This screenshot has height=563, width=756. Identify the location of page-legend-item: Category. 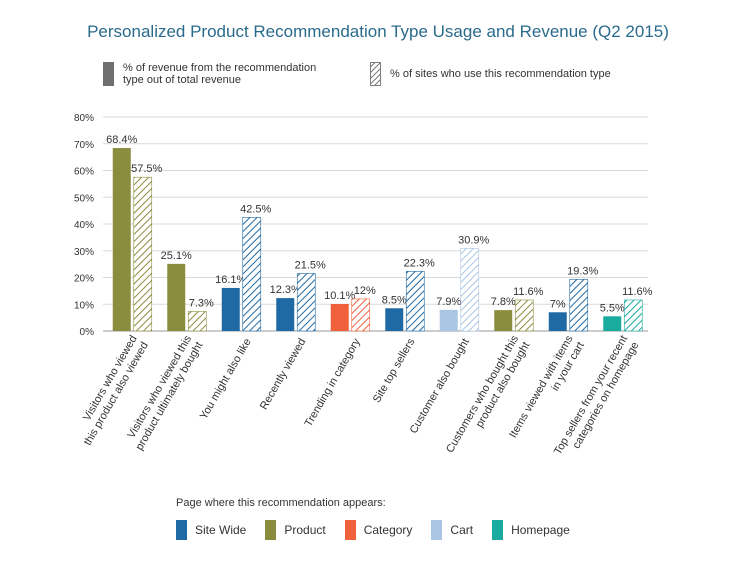
(378, 530).